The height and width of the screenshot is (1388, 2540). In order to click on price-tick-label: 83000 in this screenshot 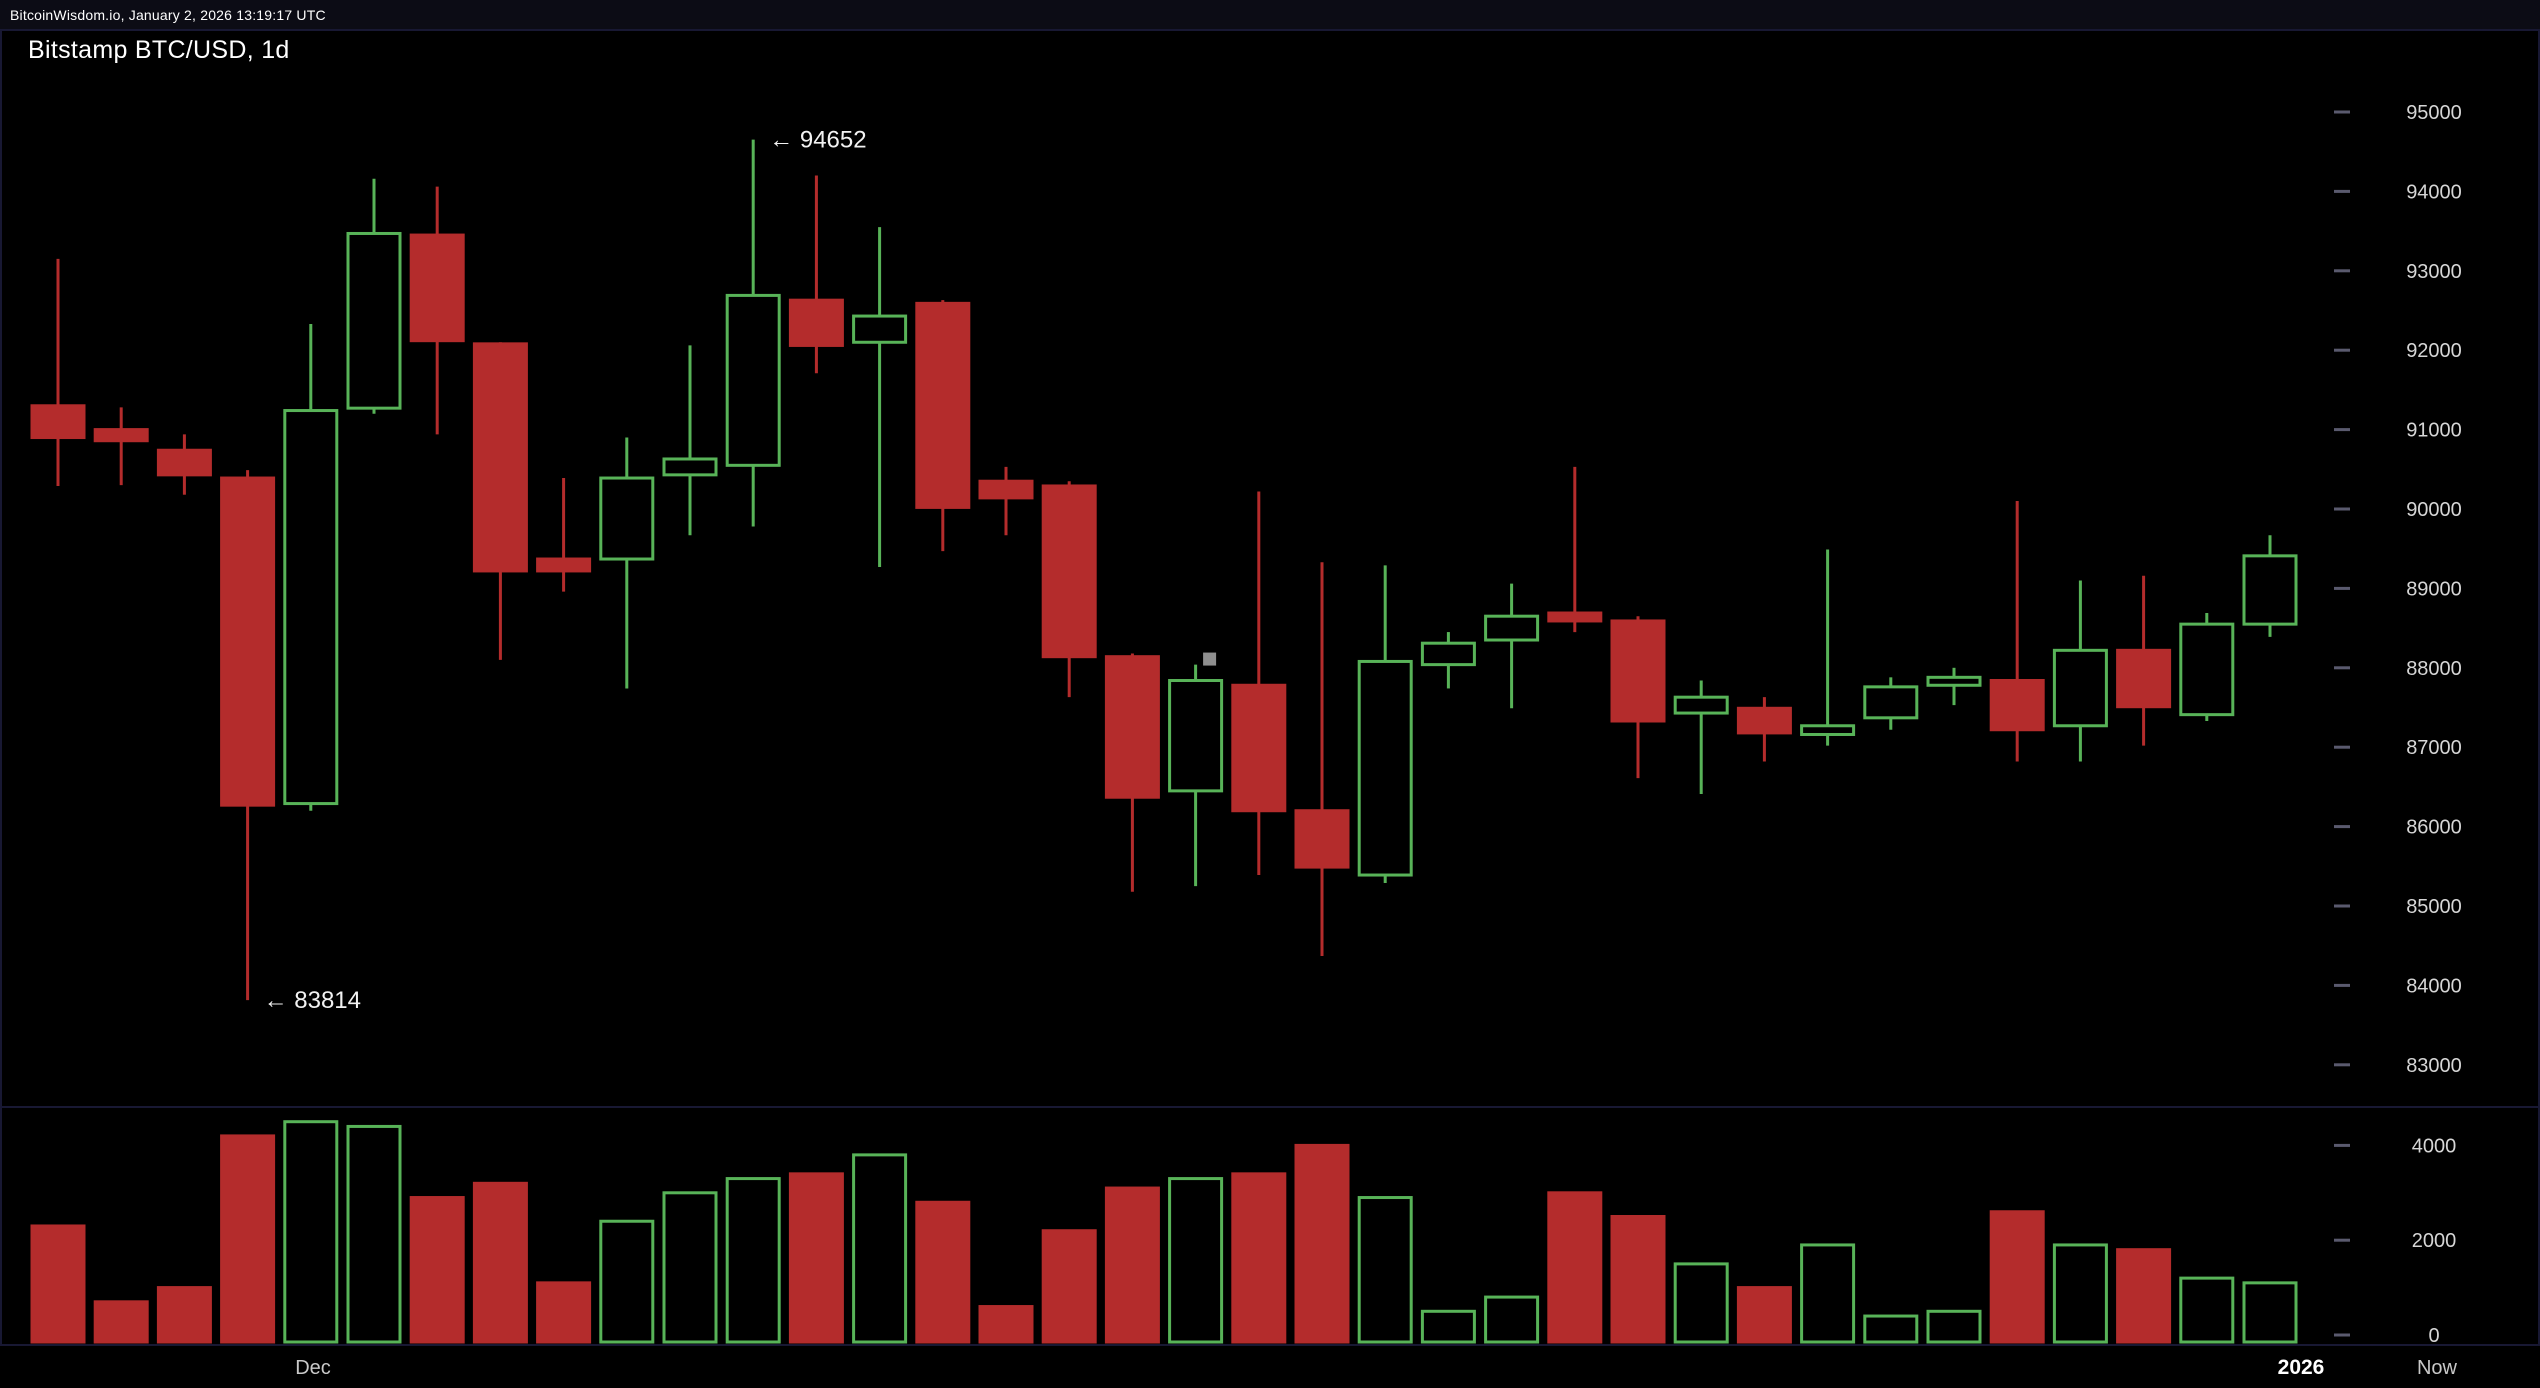, I will do `click(2434, 1066)`.